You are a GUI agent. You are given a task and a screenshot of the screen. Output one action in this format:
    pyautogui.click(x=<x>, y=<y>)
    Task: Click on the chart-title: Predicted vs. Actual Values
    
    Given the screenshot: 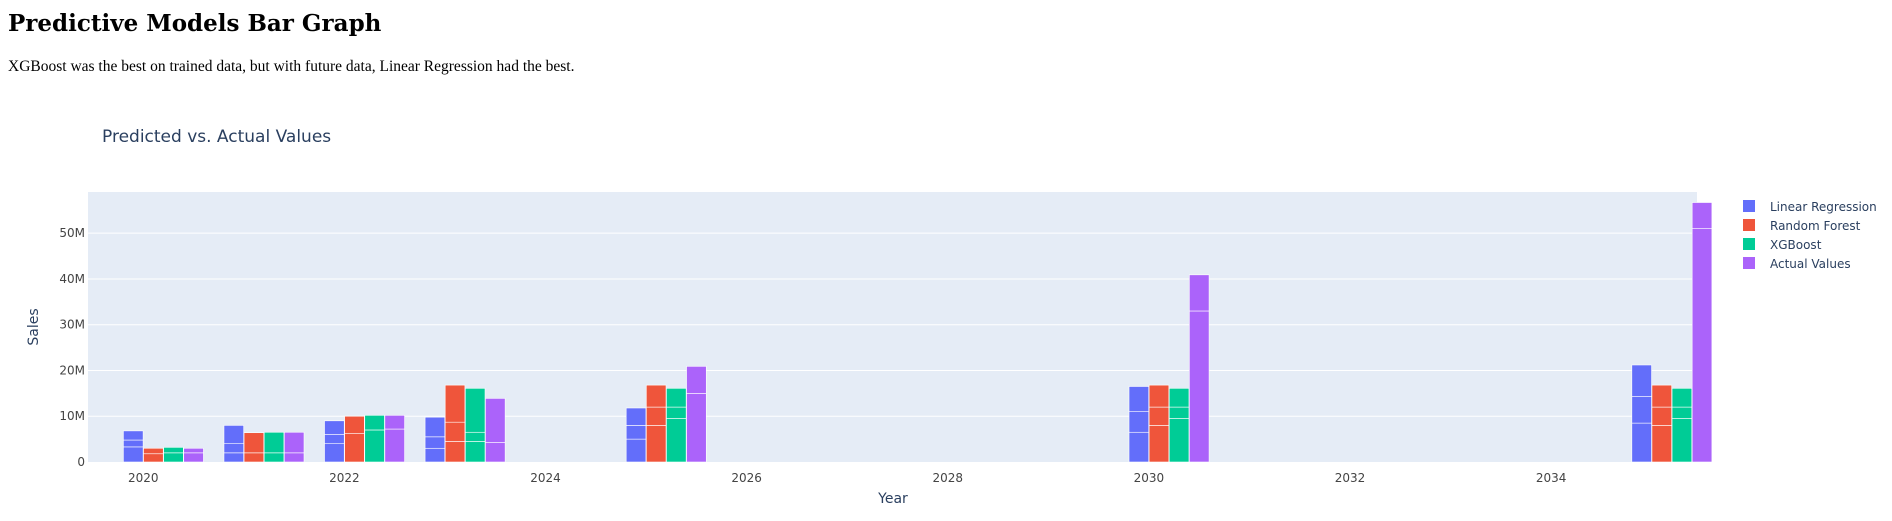 What is the action you would take?
    pyautogui.click(x=216, y=137)
    